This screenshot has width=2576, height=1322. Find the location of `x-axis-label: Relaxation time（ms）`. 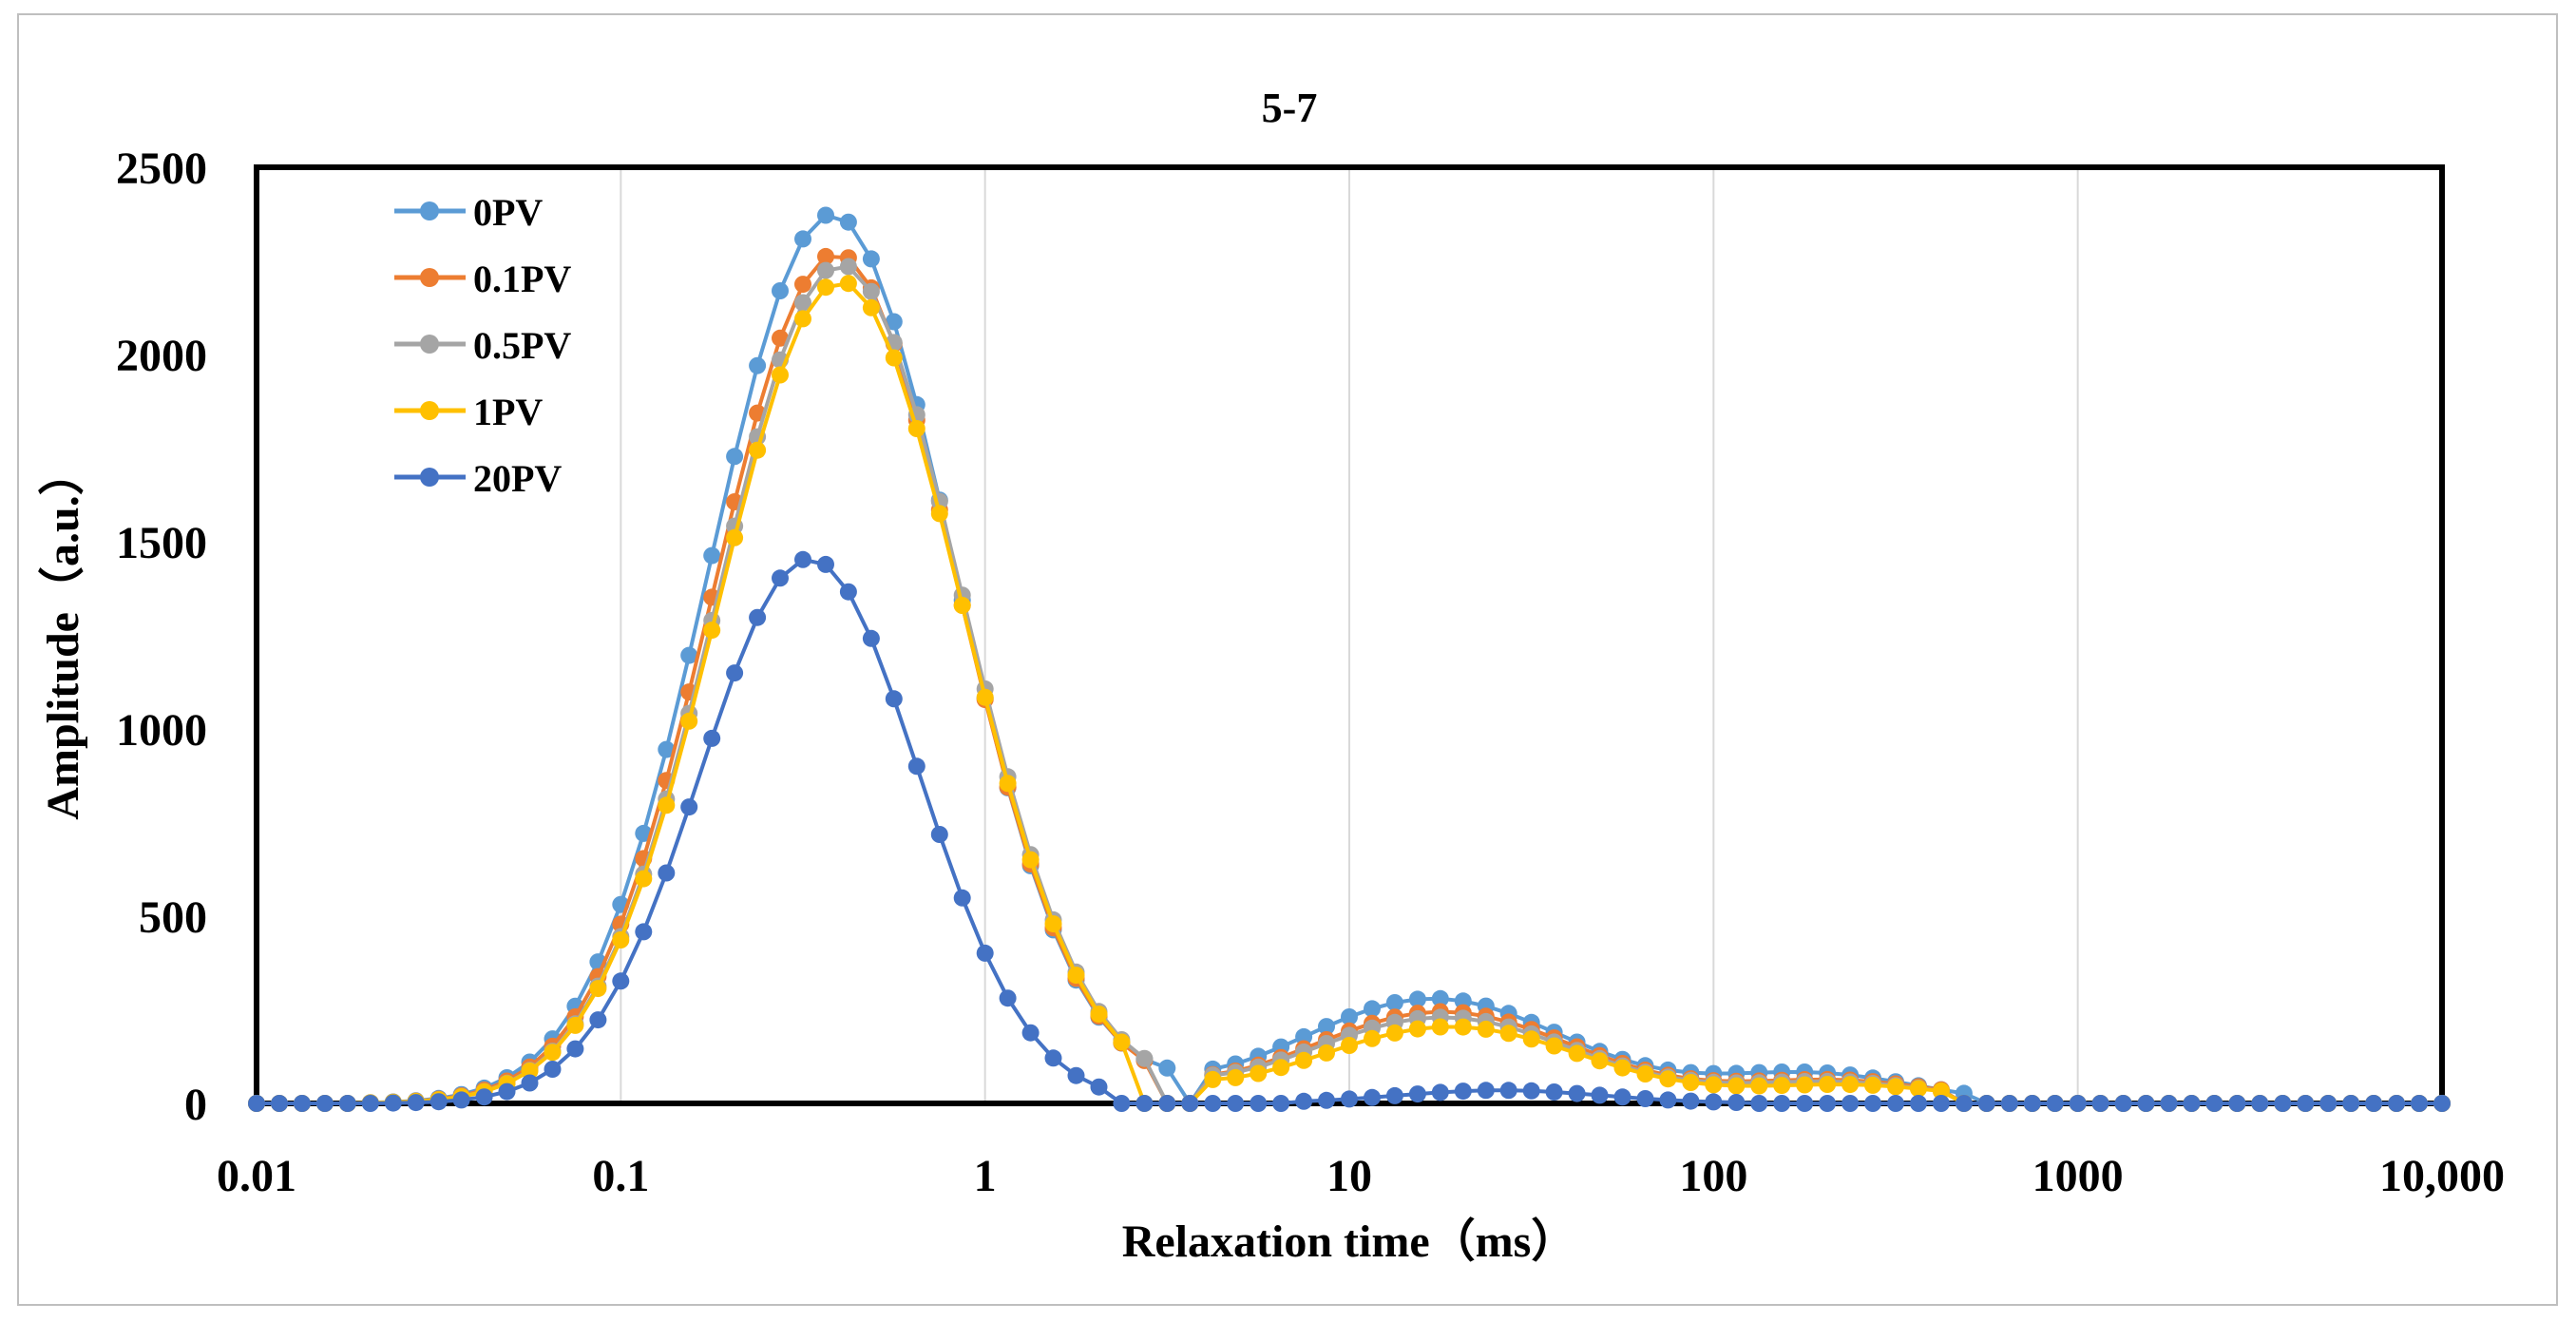

x-axis-label: Relaxation time（ms） is located at coordinates (1349, 1242).